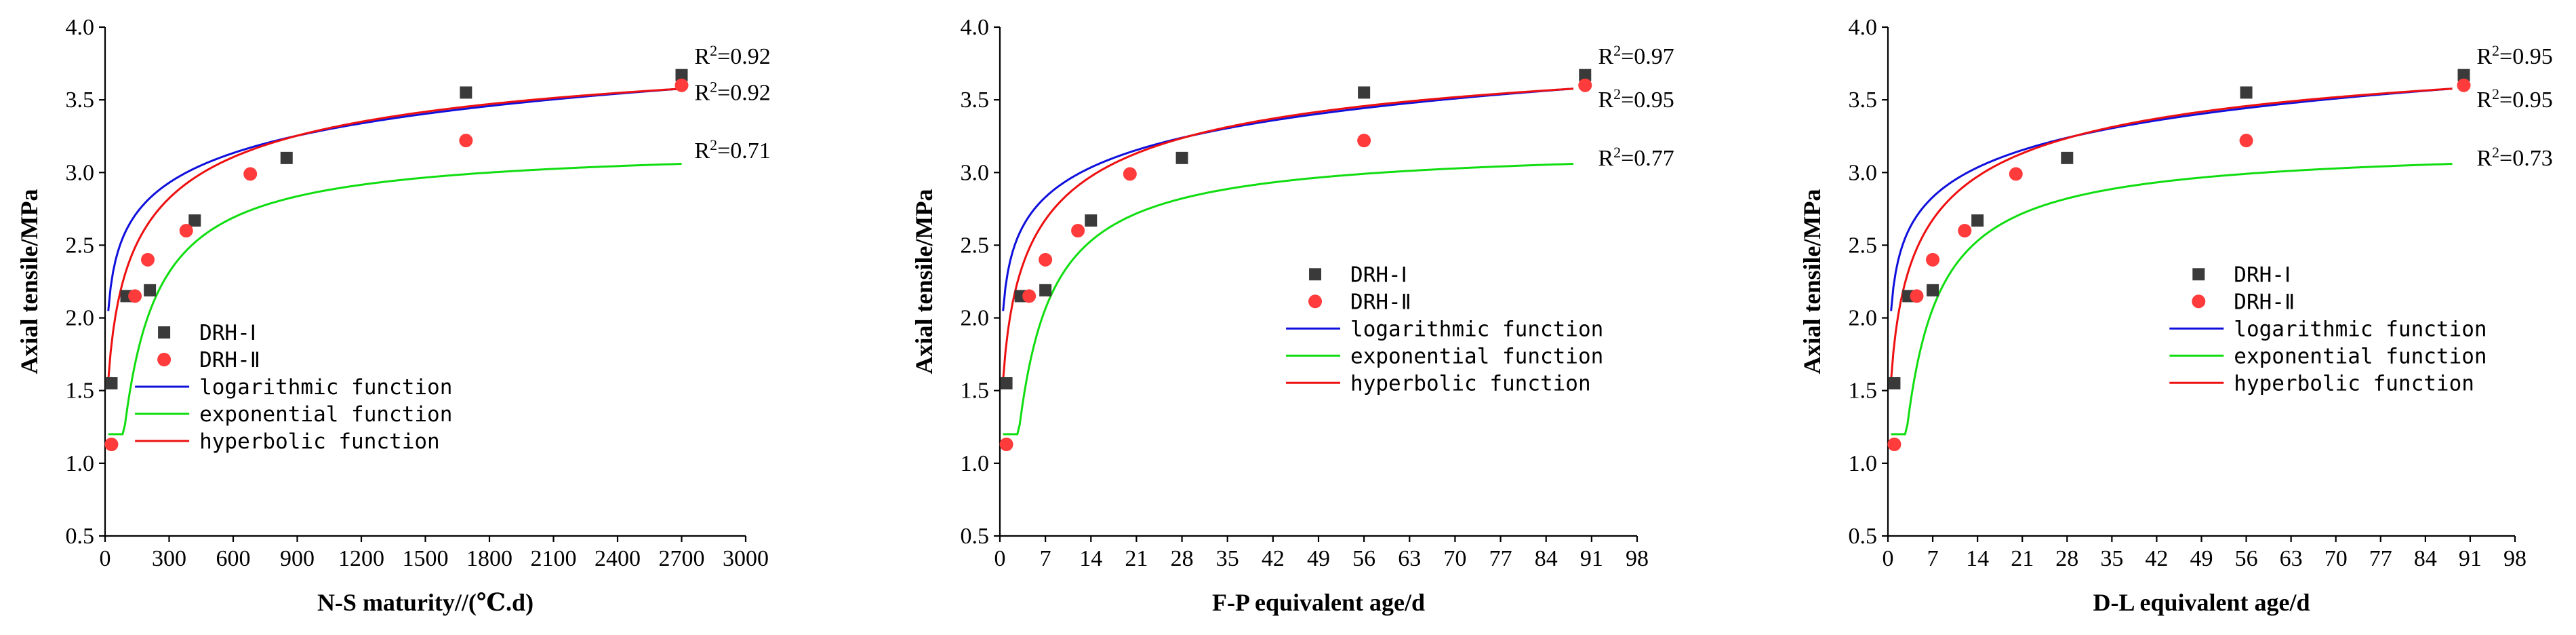 The height and width of the screenshot is (635, 2576). What do you see at coordinates (2514, 158) in the screenshot?
I see `r2-label: R2=0.73` at bounding box center [2514, 158].